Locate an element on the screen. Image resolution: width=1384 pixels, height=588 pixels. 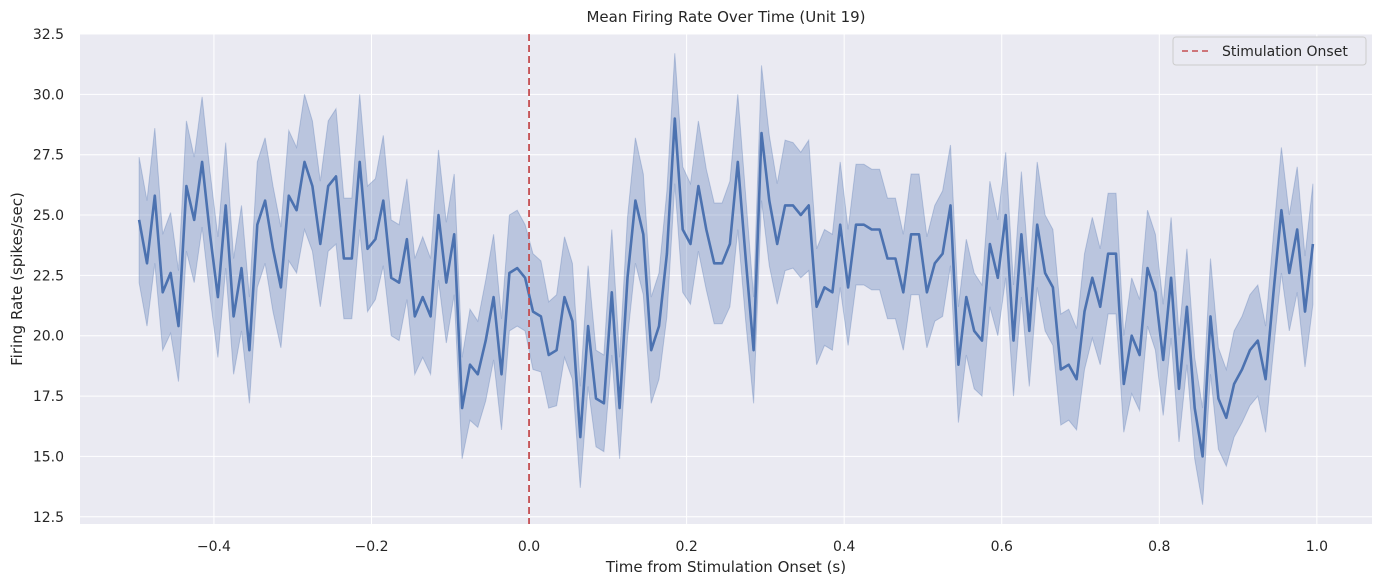
y-tick-label-8: 32.5 is located at coordinates (48, 35).